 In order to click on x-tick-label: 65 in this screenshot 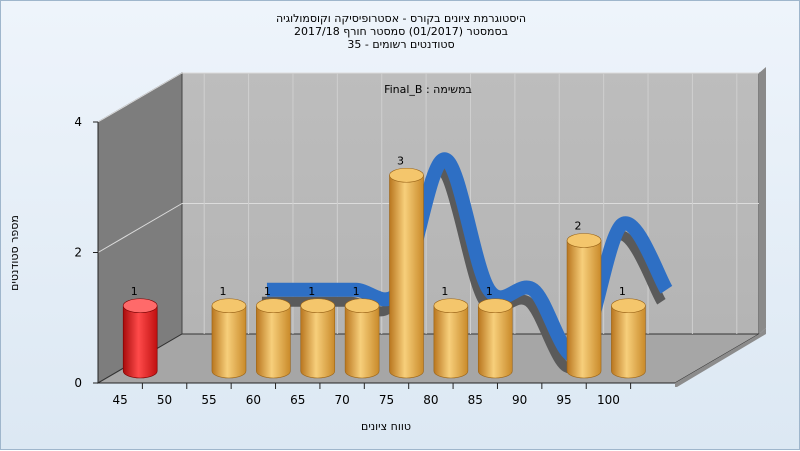, I will do `click(297, 400)`.